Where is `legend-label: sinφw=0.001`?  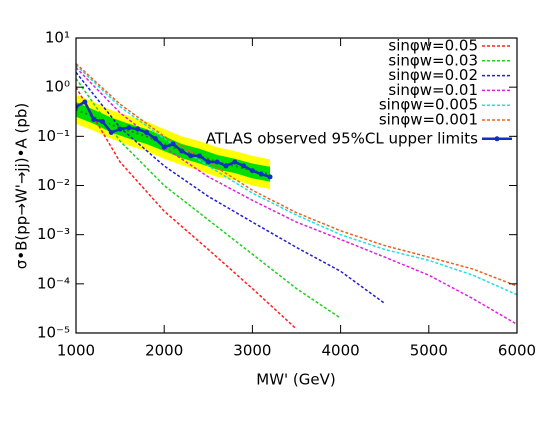
legend-label: sinφw=0.001 is located at coordinates (428, 120).